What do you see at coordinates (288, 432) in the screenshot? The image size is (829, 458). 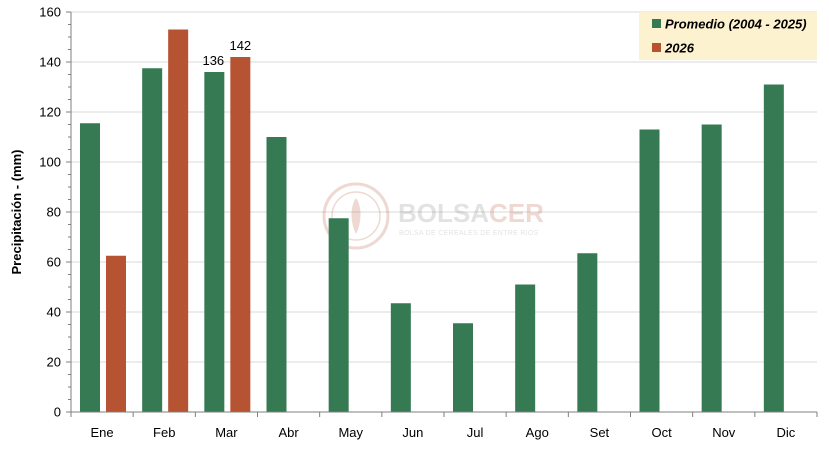 I see `x-tick-label-abr: Abr` at bounding box center [288, 432].